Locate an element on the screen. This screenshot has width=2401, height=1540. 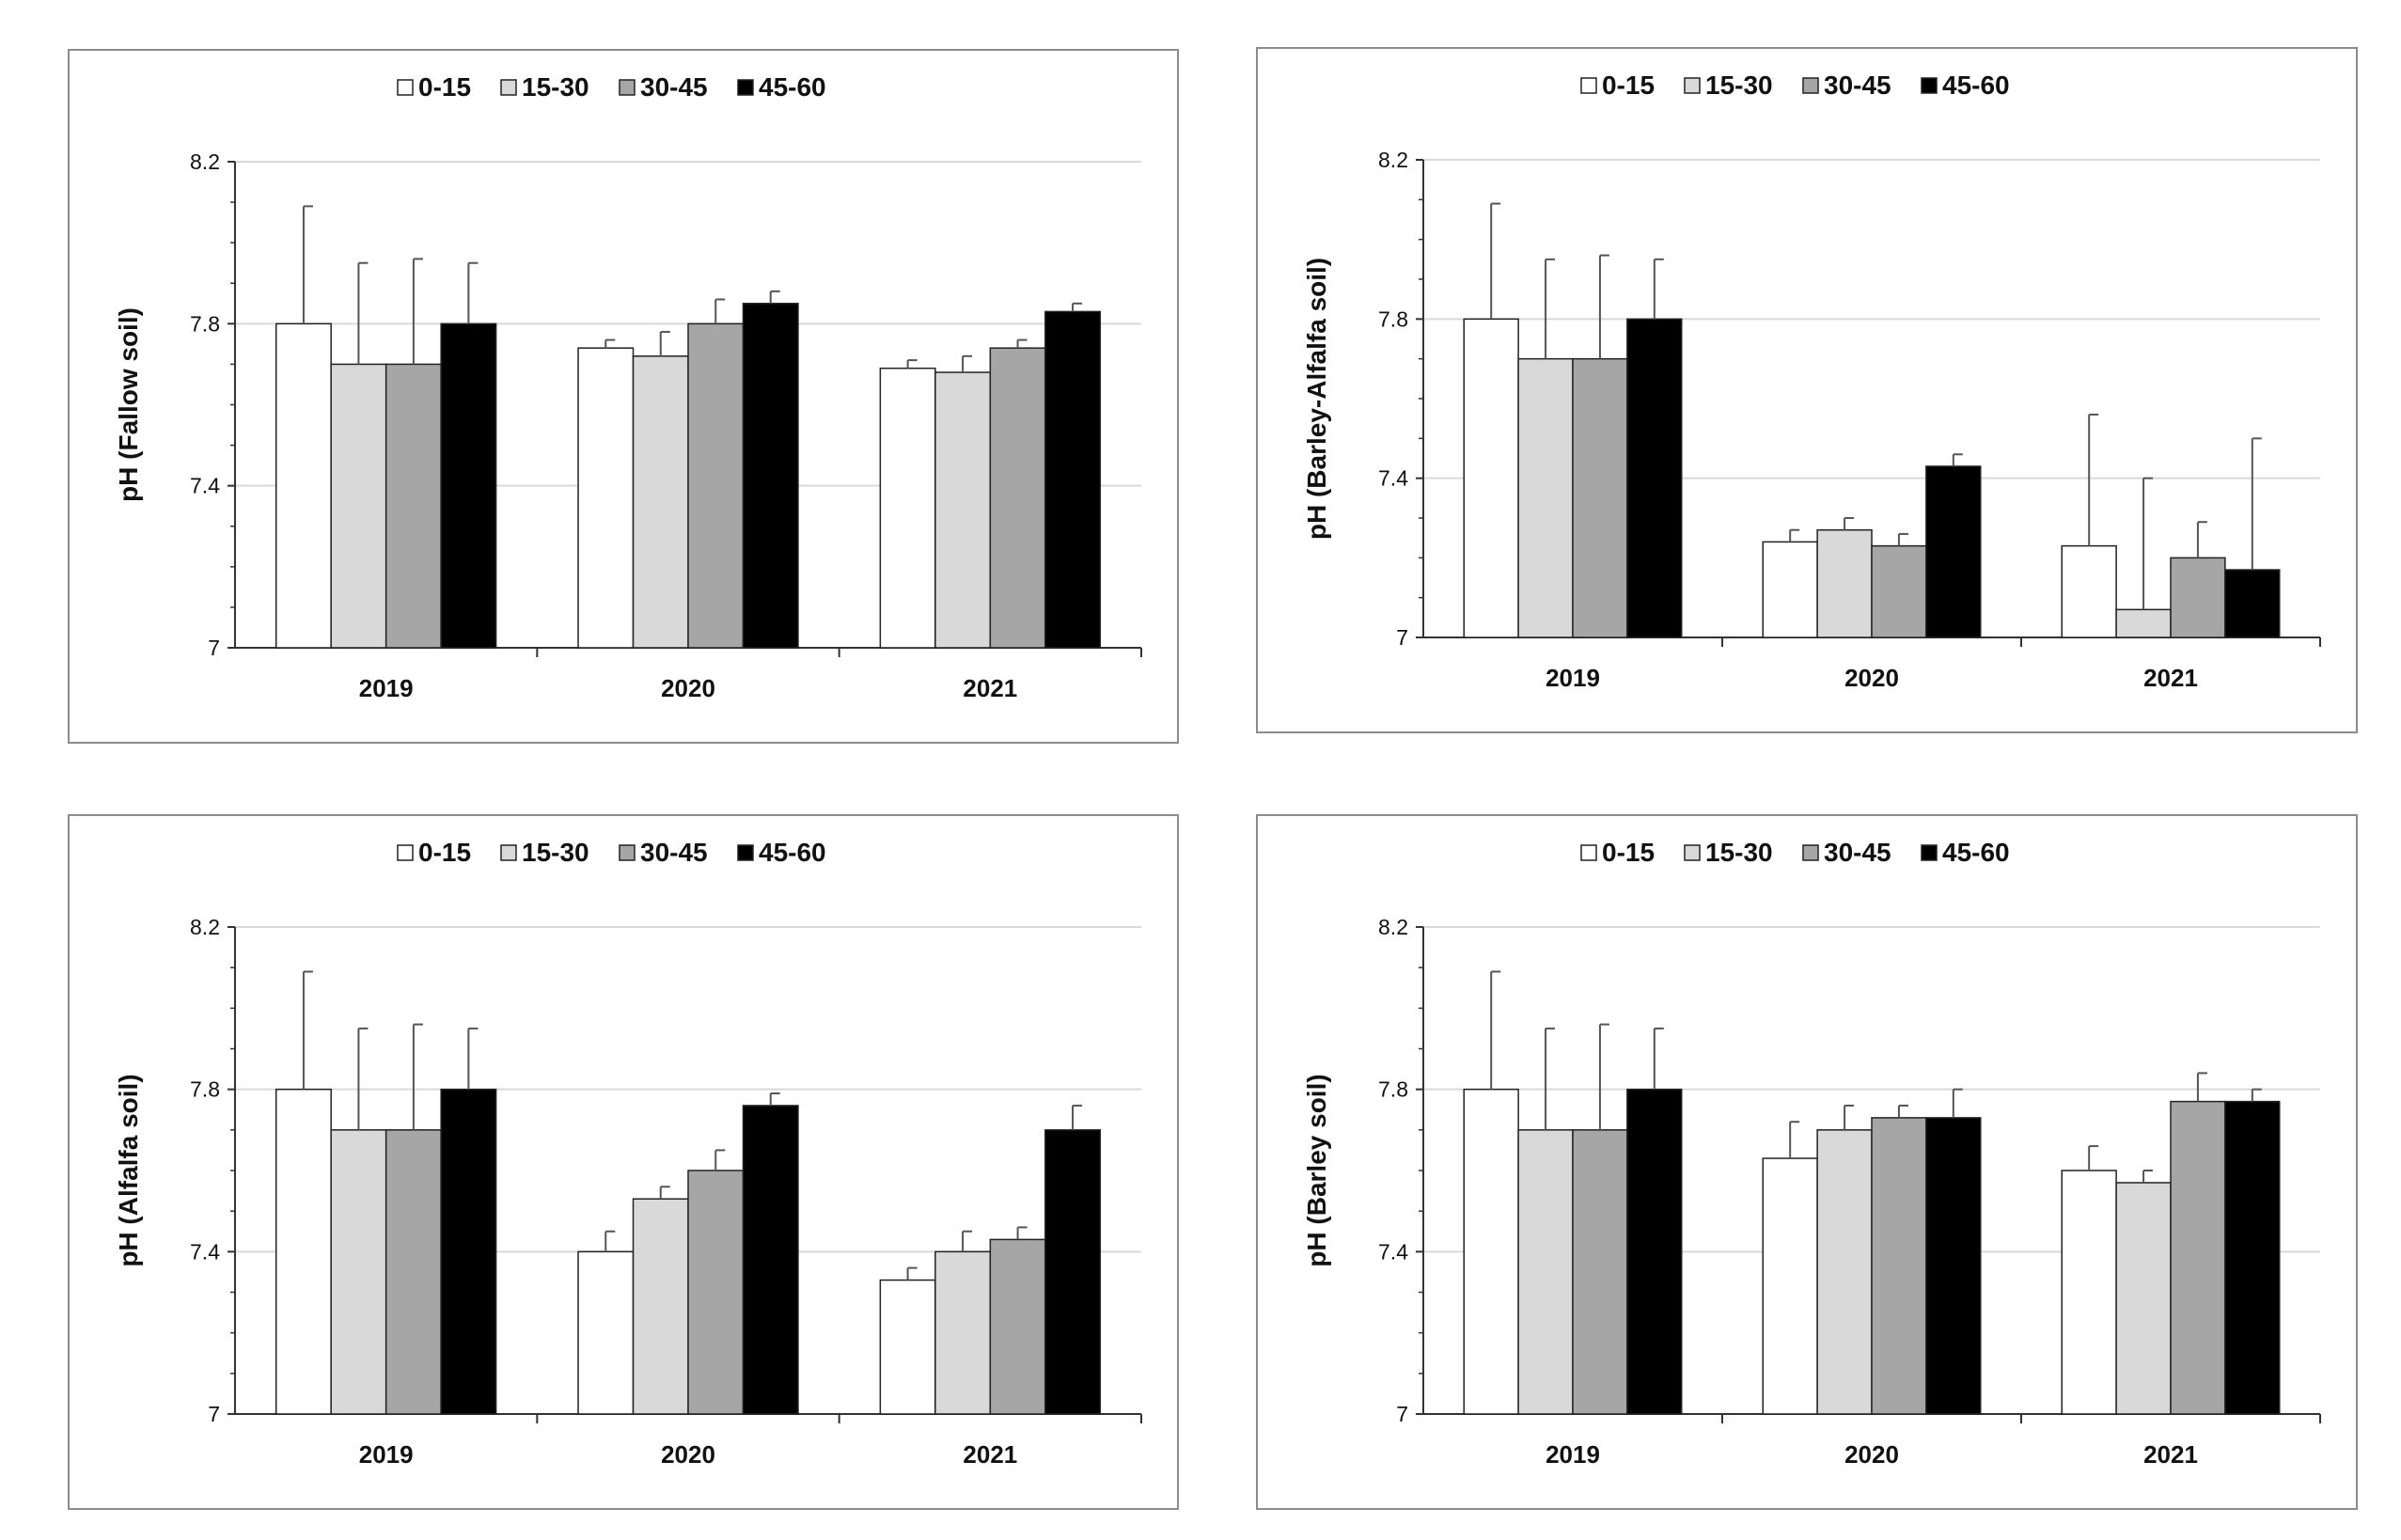
legend: 0-15 15-30 30-45 45-60 is located at coordinates (611, 87).